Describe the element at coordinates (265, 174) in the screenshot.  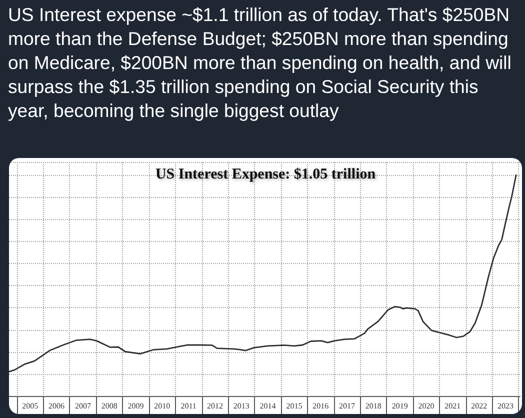
I see `chart-subtitle: US Interest Expense: $1.05 trillion` at that location.